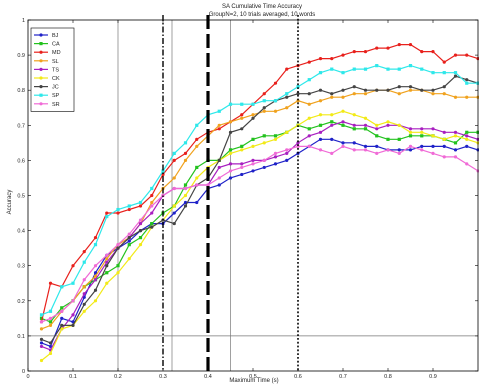  What do you see at coordinates (46, 62) in the screenshot?
I see `legend-entry: SL` at bounding box center [46, 62].